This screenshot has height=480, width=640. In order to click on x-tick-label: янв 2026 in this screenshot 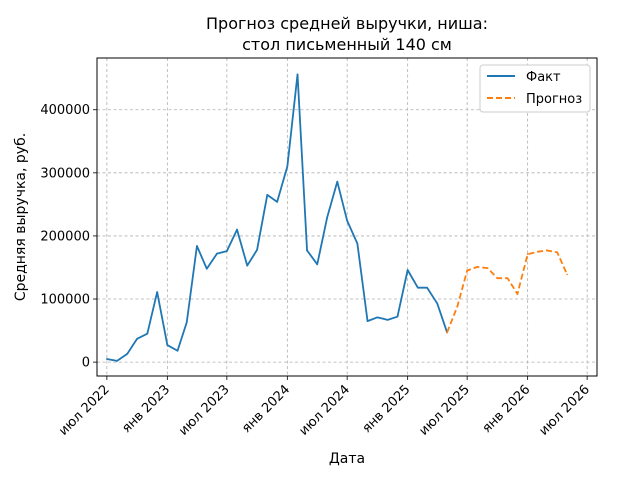, I will do `click(507, 409)`.